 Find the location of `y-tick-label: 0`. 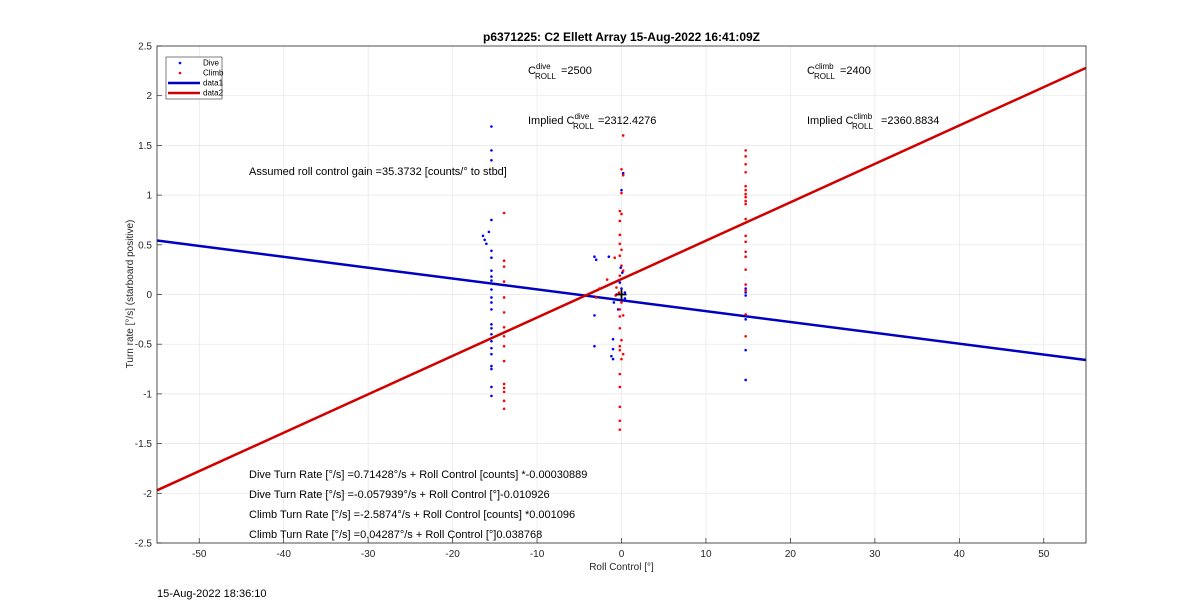

y-tick-label: 0 is located at coordinates (149, 295).